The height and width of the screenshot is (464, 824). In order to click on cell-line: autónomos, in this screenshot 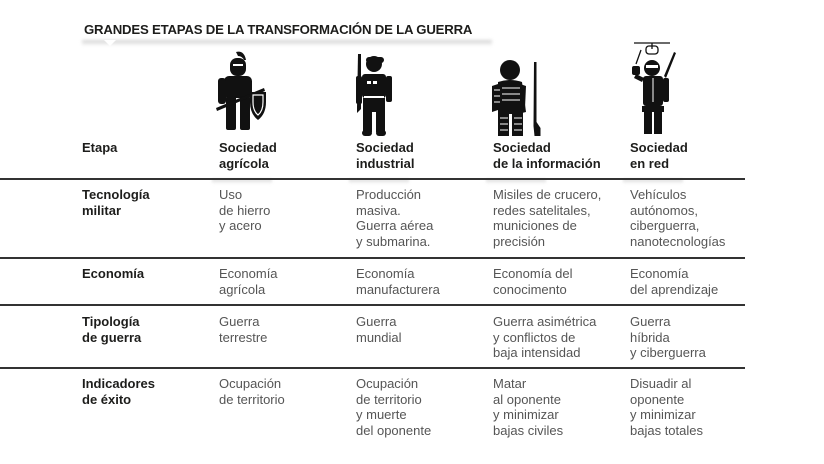, I will do `click(664, 210)`.